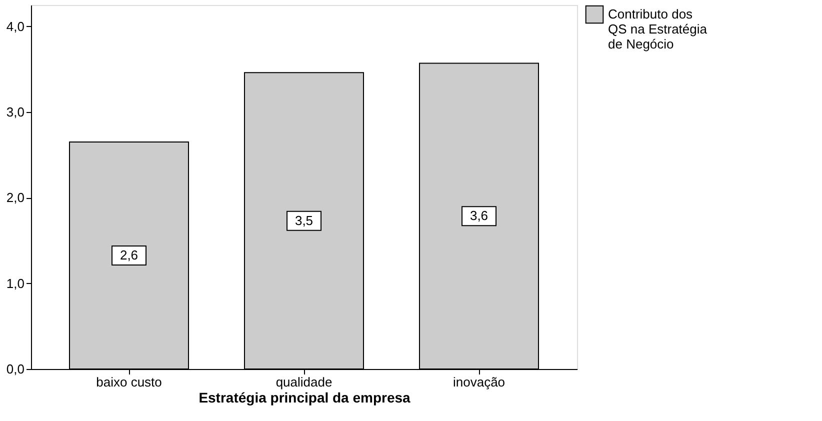  What do you see at coordinates (479, 216) in the screenshot?
I see `data-label: 3,6` at bounding box center [479, 216].